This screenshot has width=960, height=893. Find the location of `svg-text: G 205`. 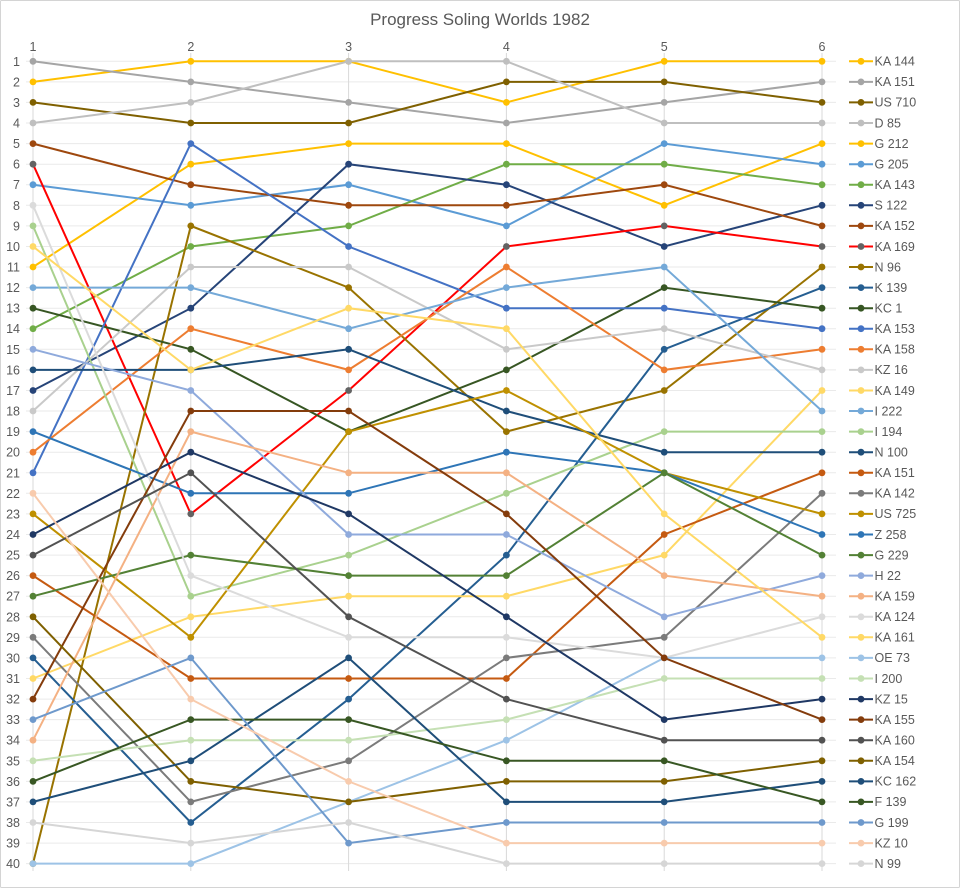

svg-text: G 205 is located at coordinates (892, 165).